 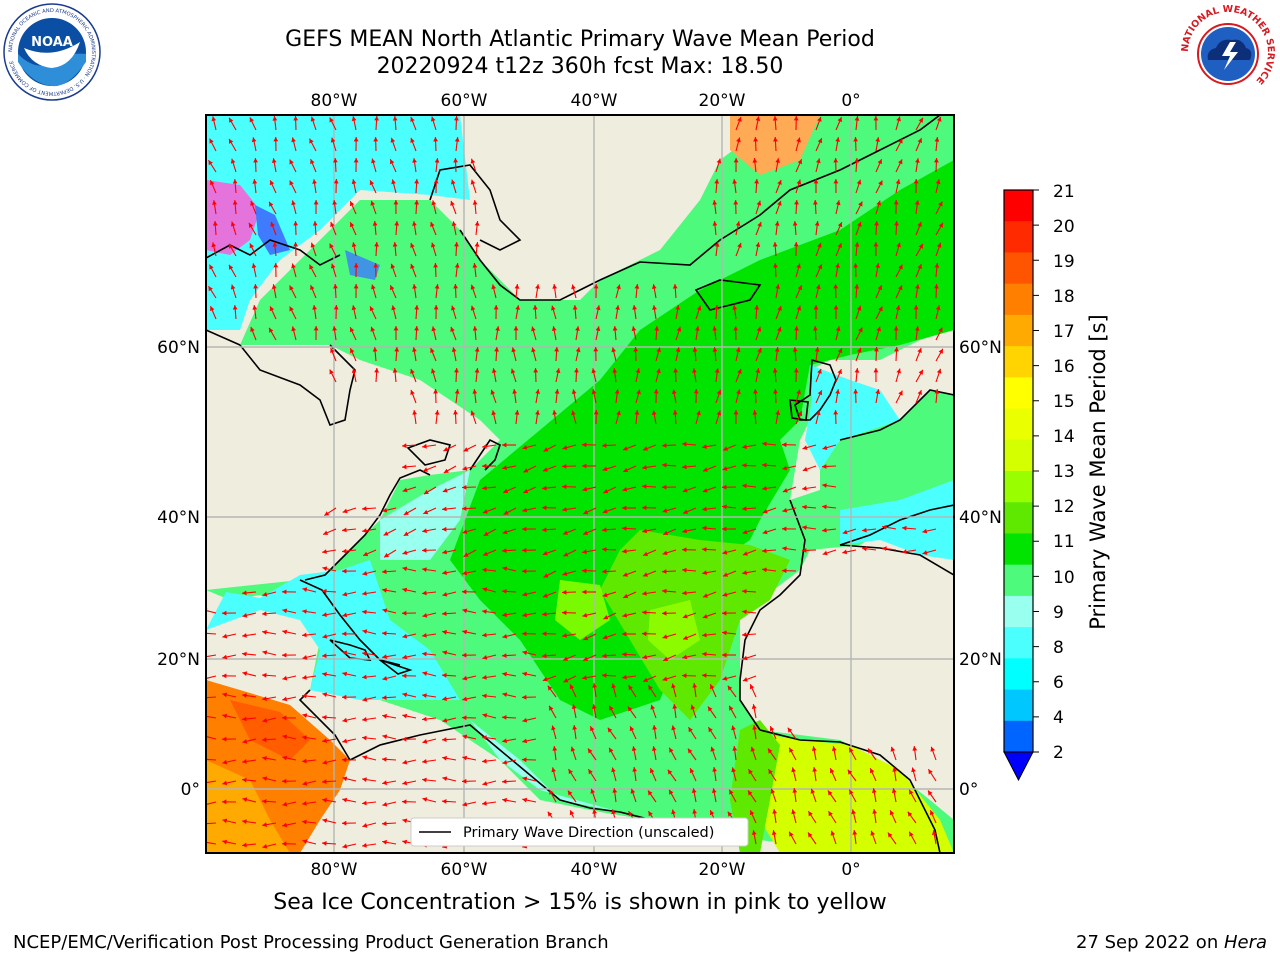 I want to click on lon-label: 80°W, so click(x=334, y=101).